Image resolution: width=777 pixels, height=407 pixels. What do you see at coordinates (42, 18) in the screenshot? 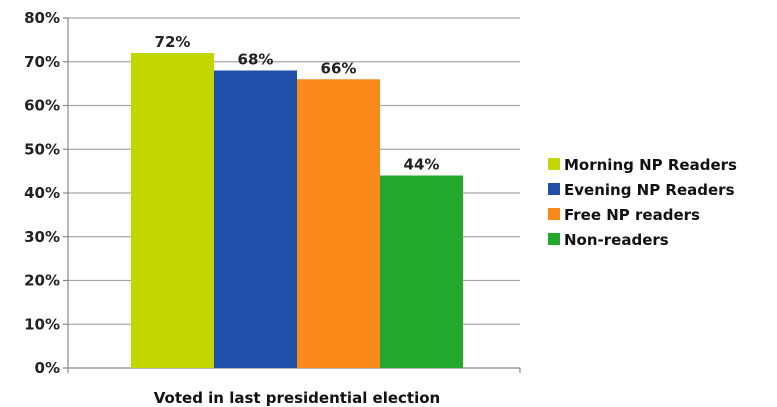
I see `y-tick-label: 80%` at bounding box center [42, 18].